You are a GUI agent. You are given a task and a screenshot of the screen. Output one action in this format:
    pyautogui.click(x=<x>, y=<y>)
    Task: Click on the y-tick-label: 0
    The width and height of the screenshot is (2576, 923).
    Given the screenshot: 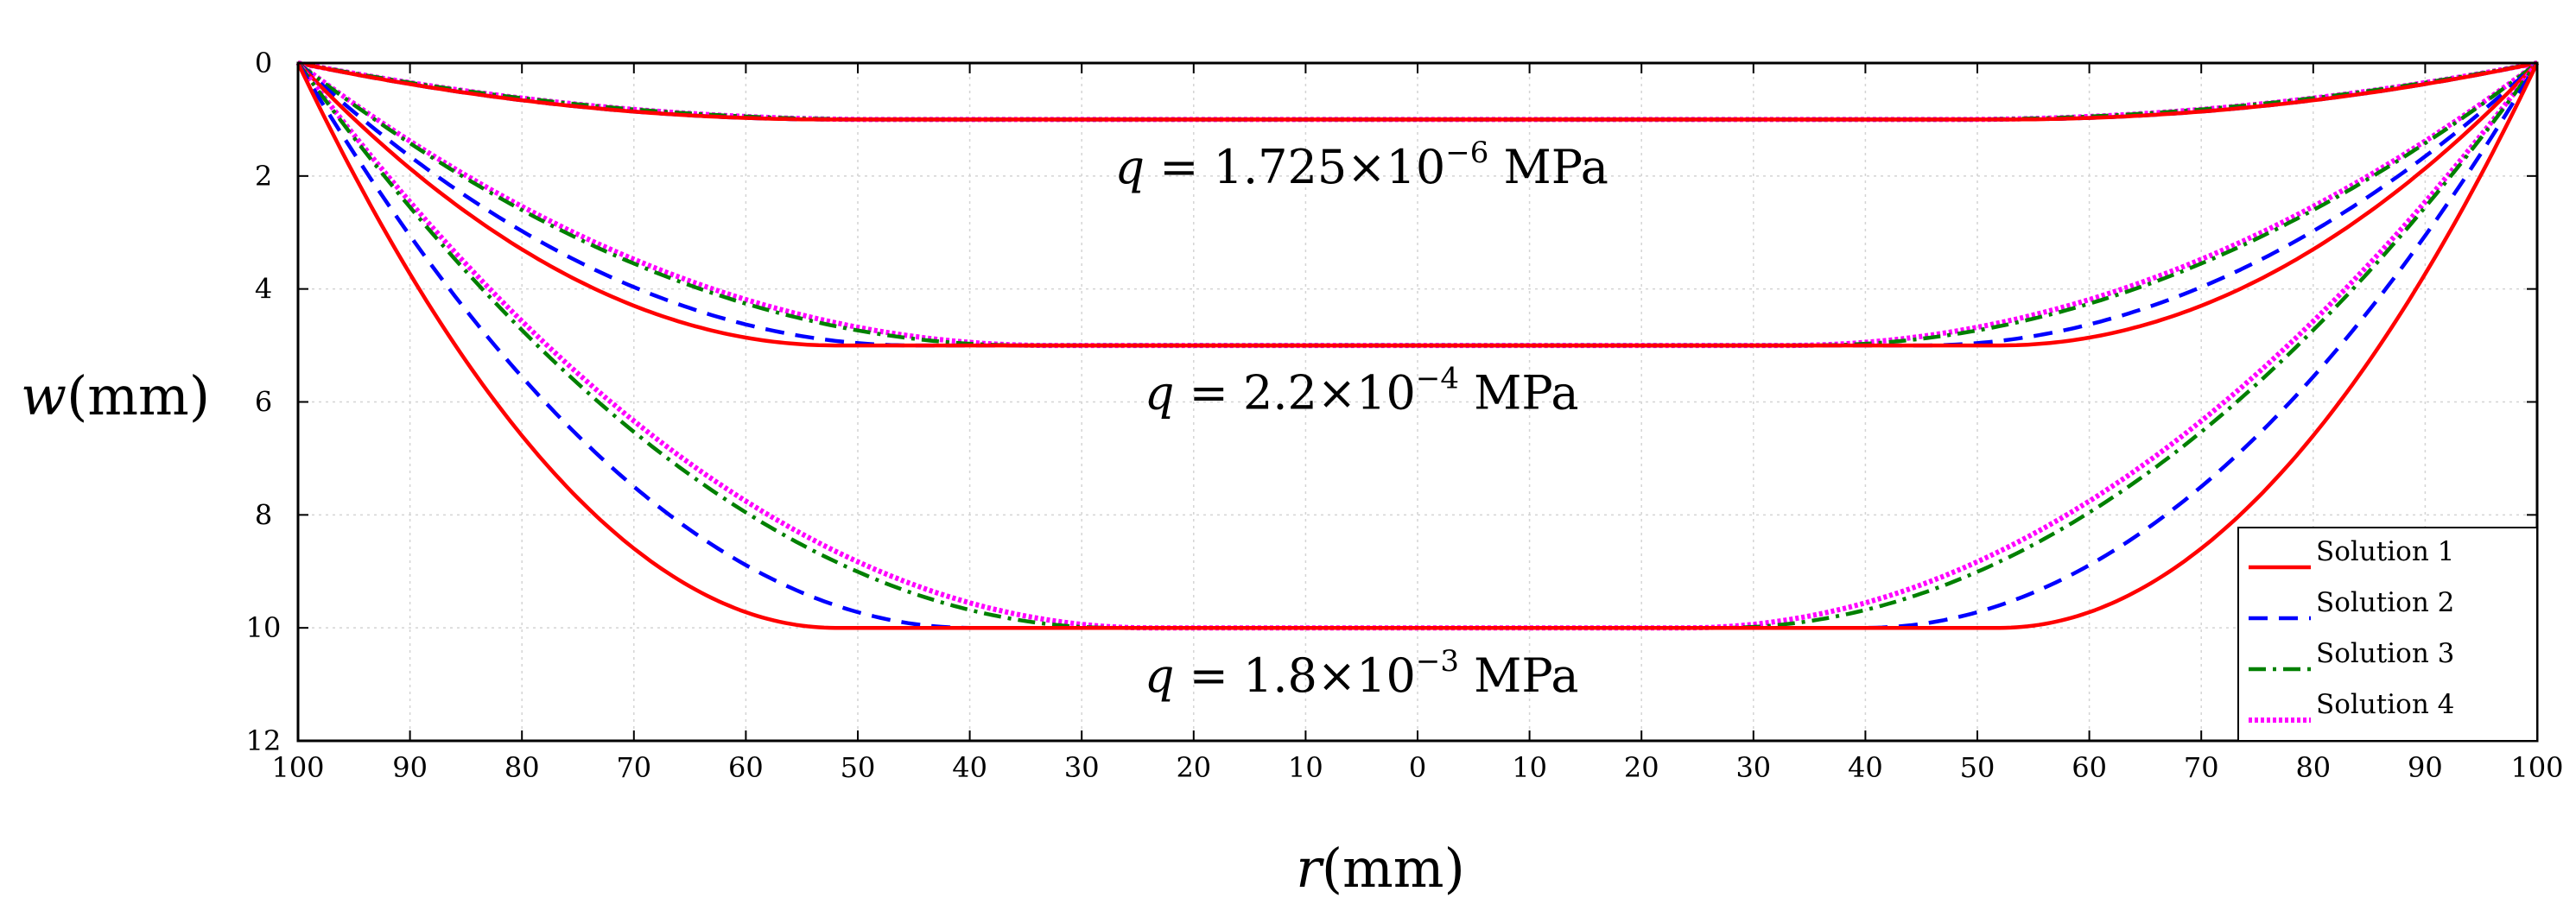 What is the action you would take?
    pyautogui.click(x=263, y=63)
    